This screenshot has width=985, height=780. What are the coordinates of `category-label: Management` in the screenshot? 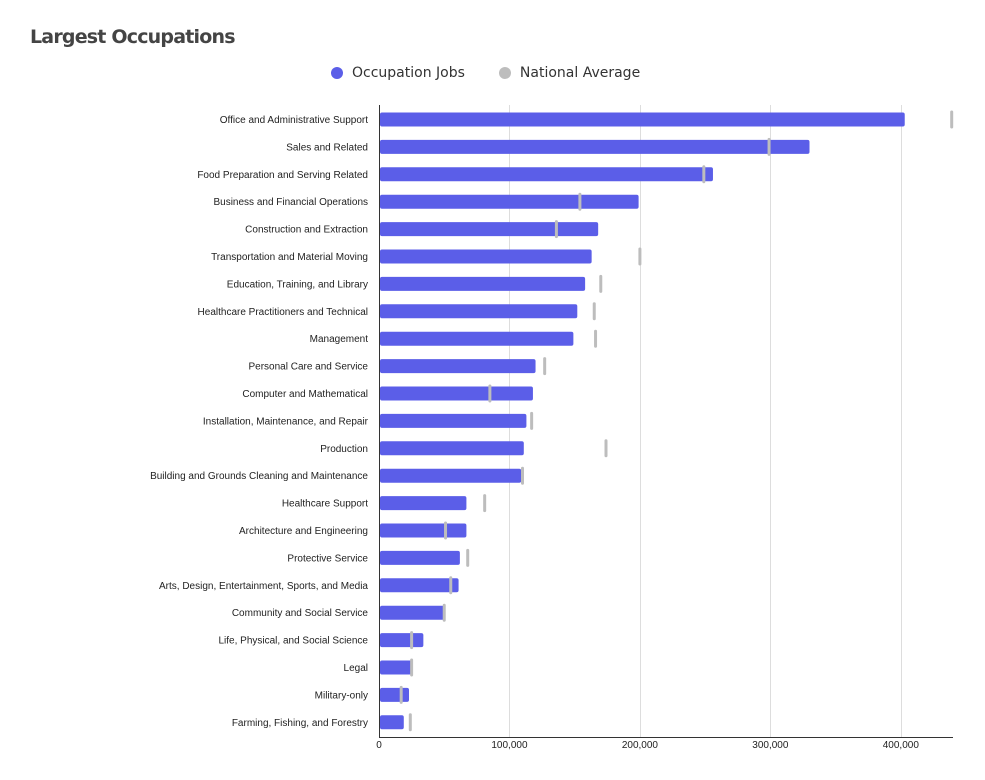 It's located at (339, 339).